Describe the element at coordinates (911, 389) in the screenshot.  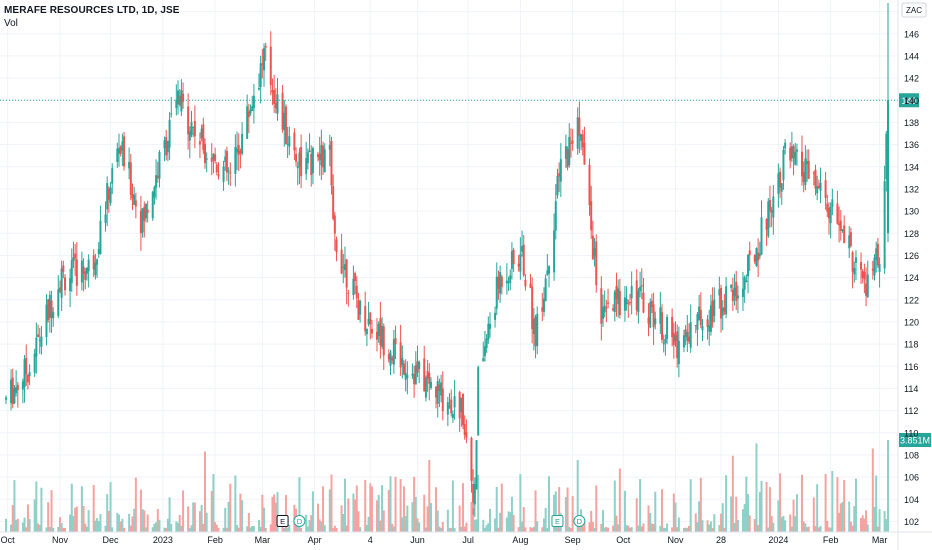
I see `y-tick-label: 114` at that location.